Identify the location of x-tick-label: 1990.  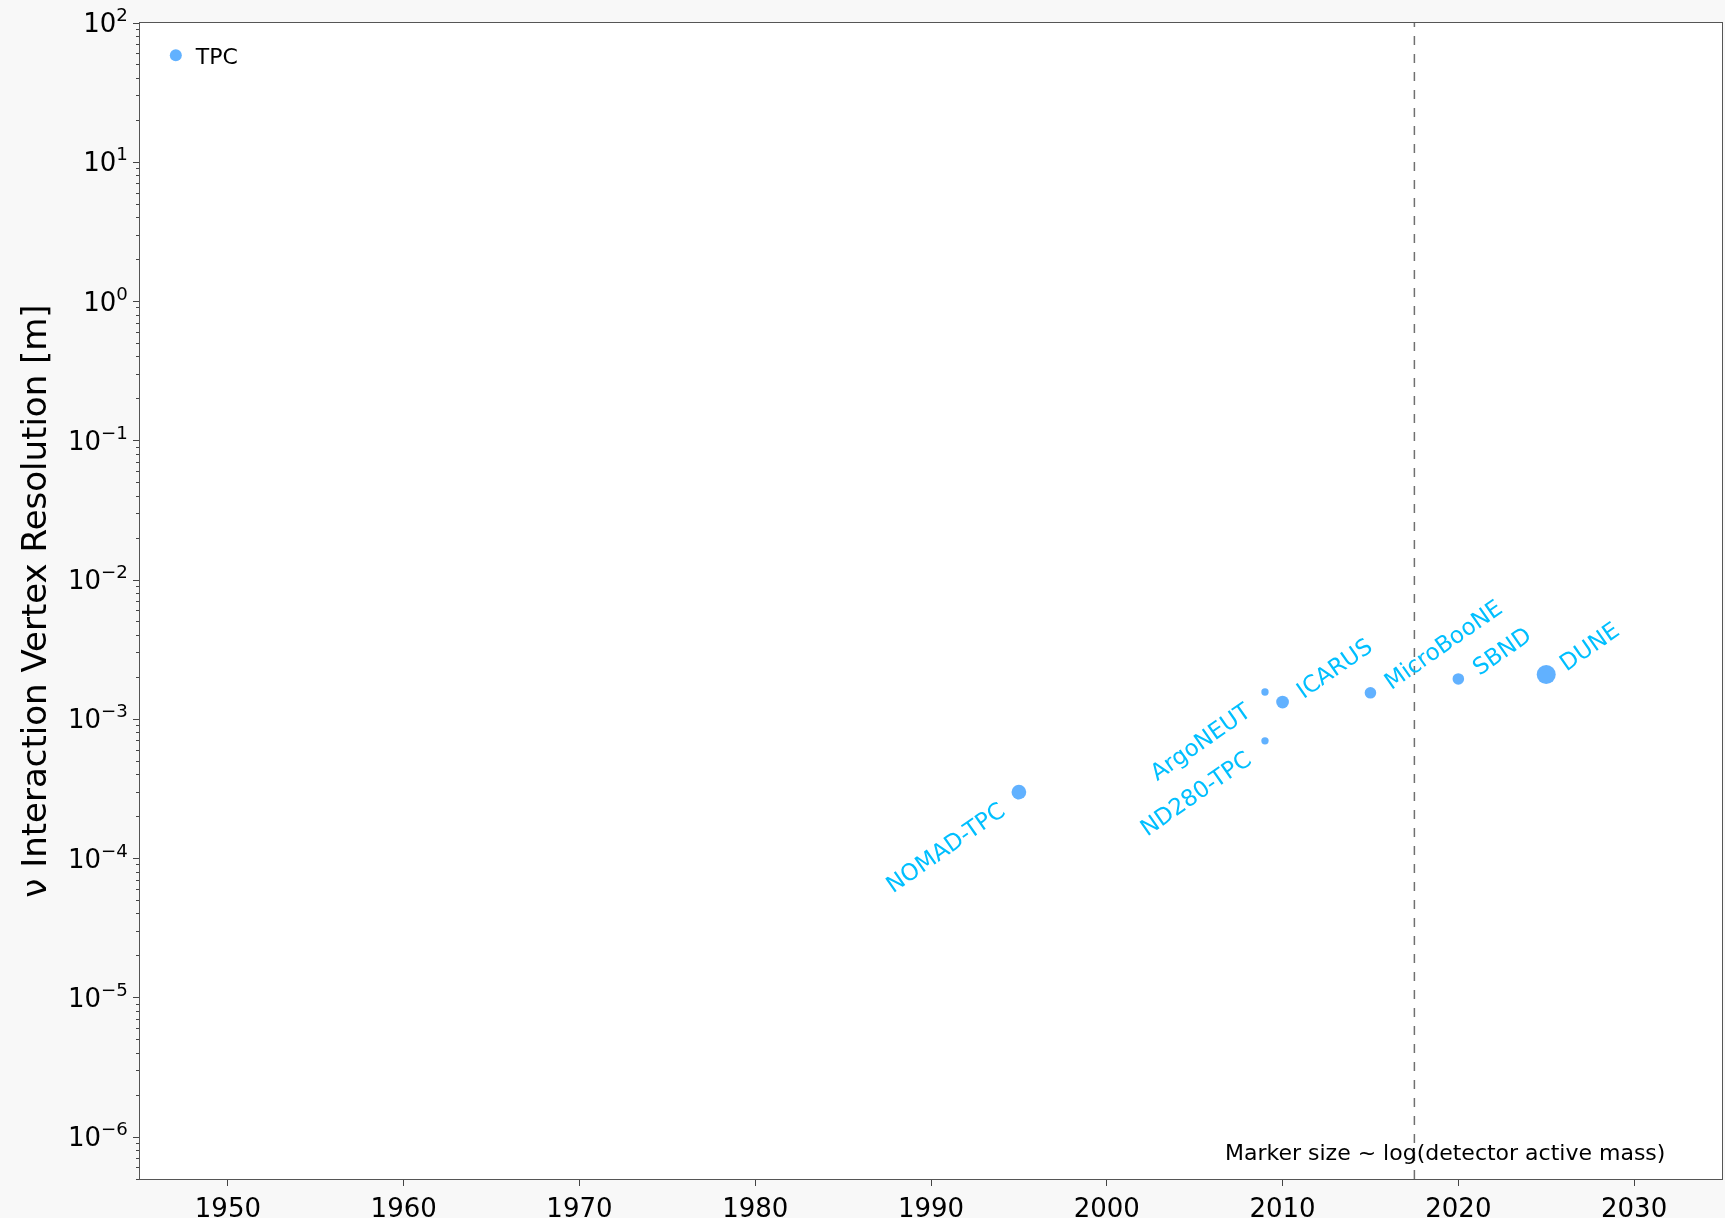
(931, 1205).